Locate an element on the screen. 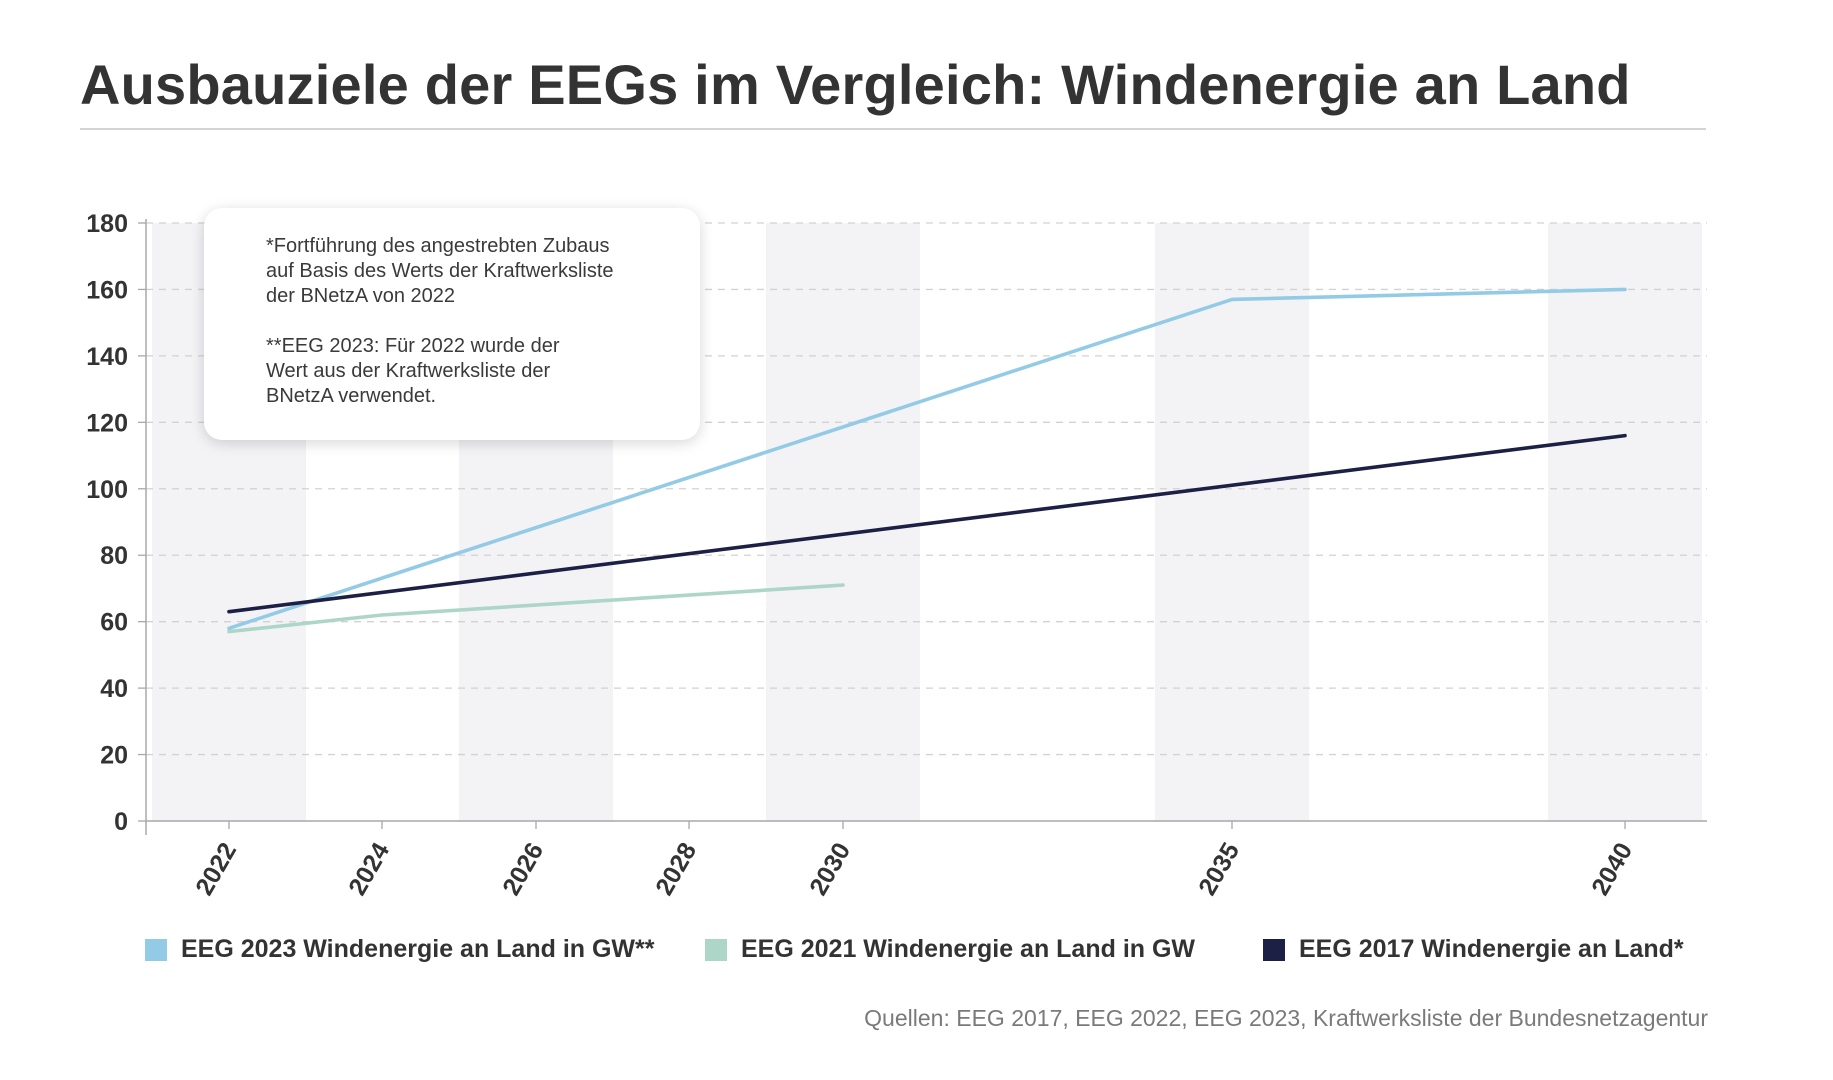 Image resolution: width=1833 pixels, height=1080 pixels. x-tick-label: 2040 is located at coordinates (1612, 869).